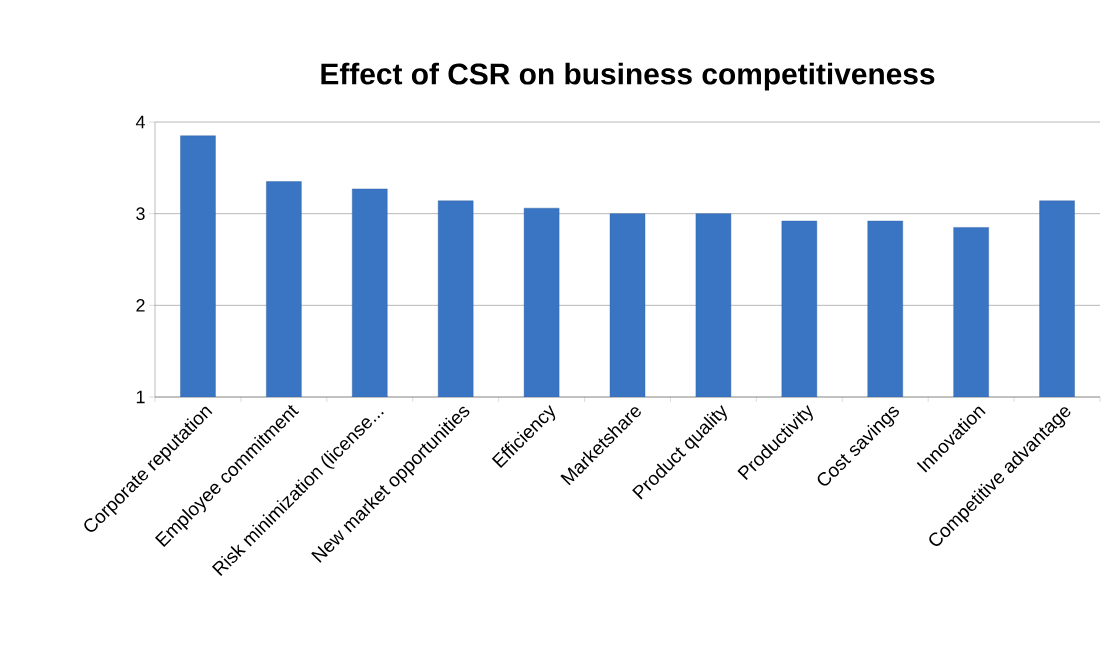 This screenshot has height=650, width=1110. Describe the element at coordinates (140, 305) in the screenshot. I see `y-tick-label: 2` at that location.